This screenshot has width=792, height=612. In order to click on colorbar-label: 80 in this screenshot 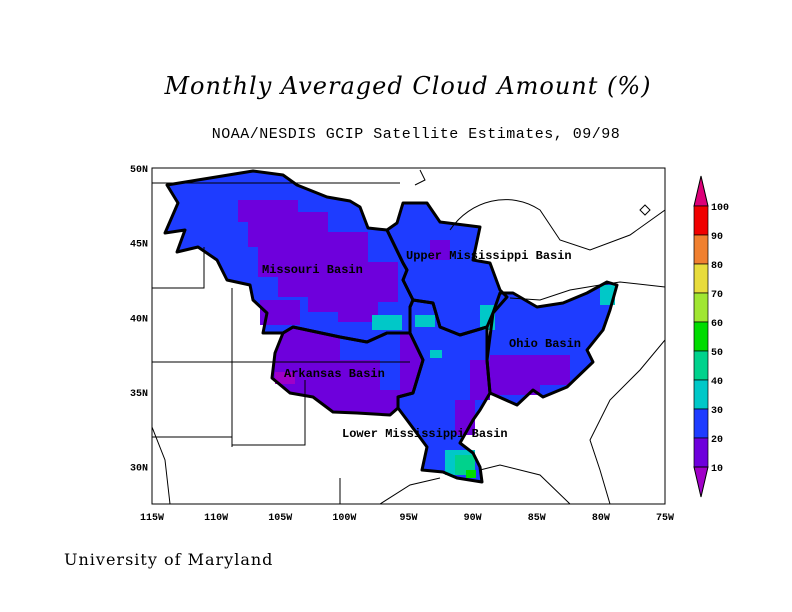, I will do `click(717, 266)`.